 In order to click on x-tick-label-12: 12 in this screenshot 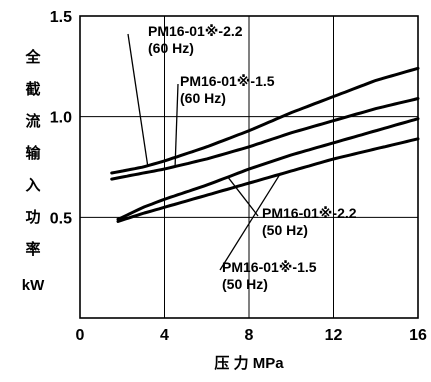, I will do `click(334, 335)`.